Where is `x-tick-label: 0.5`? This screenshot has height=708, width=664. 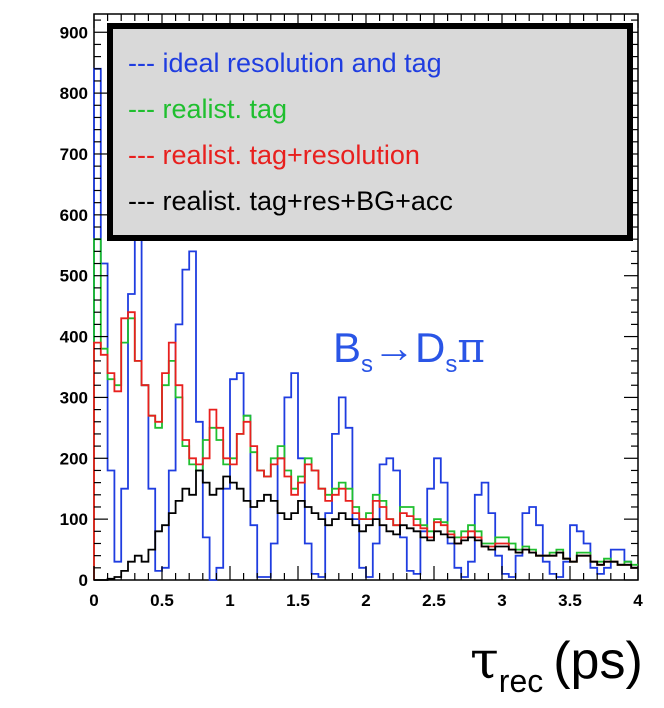 x-tick-label: 0.5 is located at coordinates (162, 600).